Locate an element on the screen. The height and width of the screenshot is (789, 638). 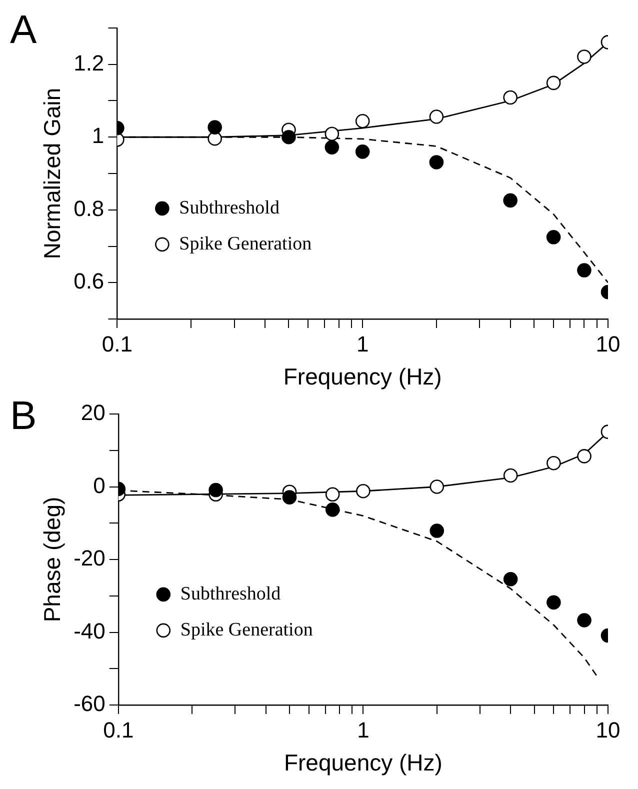
y-tick-label: 1 is located at coordinates (98, 135).